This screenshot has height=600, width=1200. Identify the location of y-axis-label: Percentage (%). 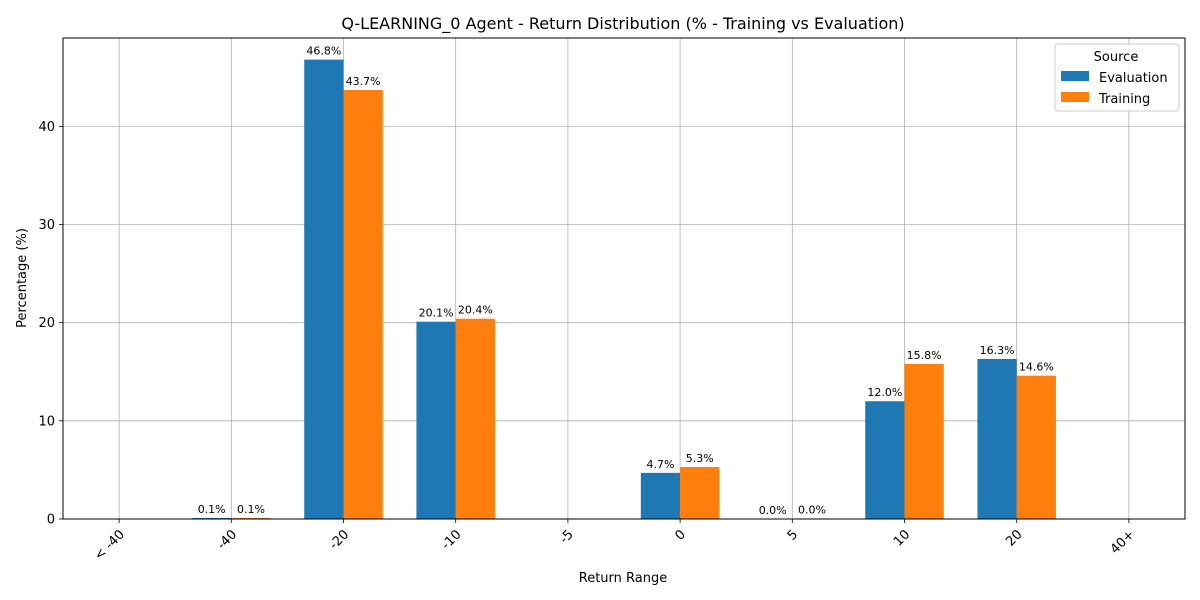
(22, 278).